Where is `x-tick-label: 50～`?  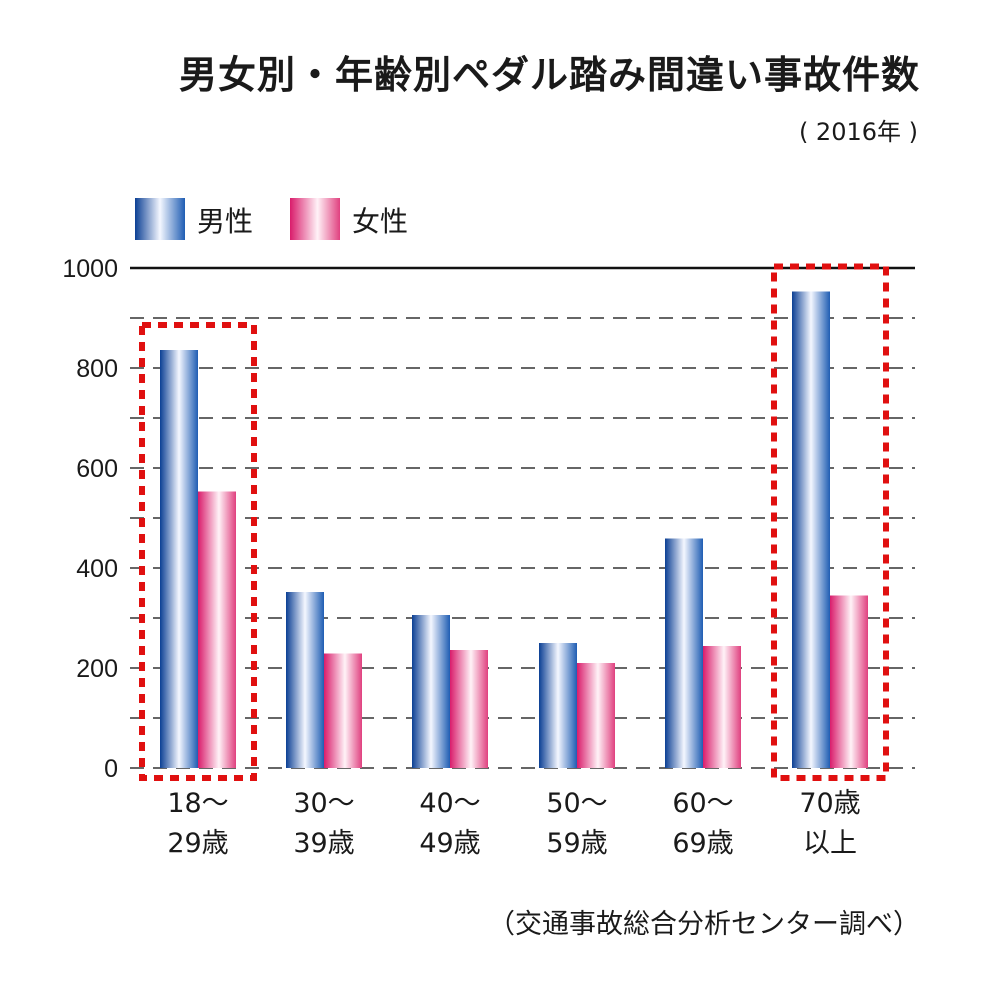
x-tick-label: 50～ is located at coordinates (576, 803).